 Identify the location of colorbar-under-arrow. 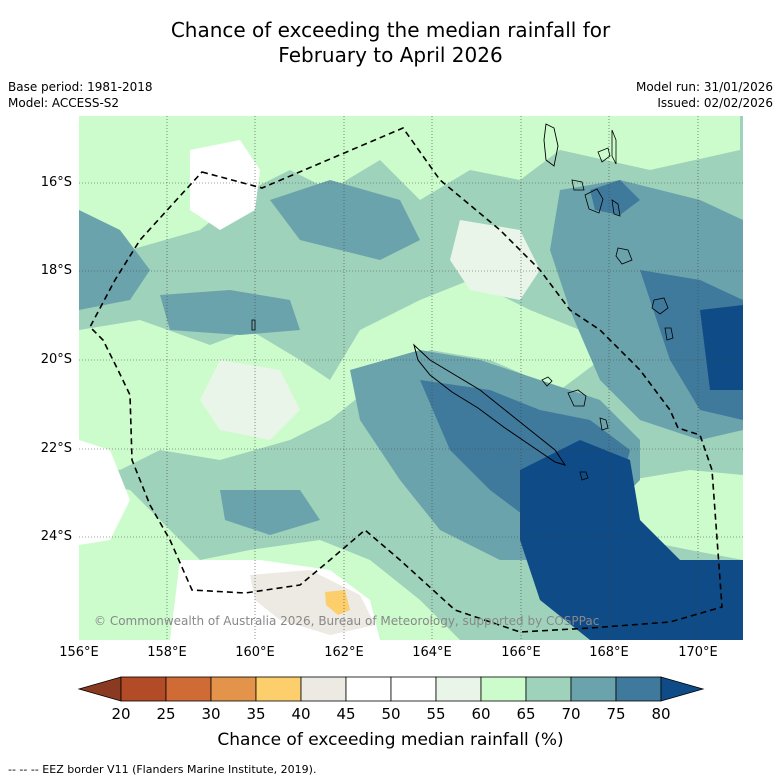
(99, 689).